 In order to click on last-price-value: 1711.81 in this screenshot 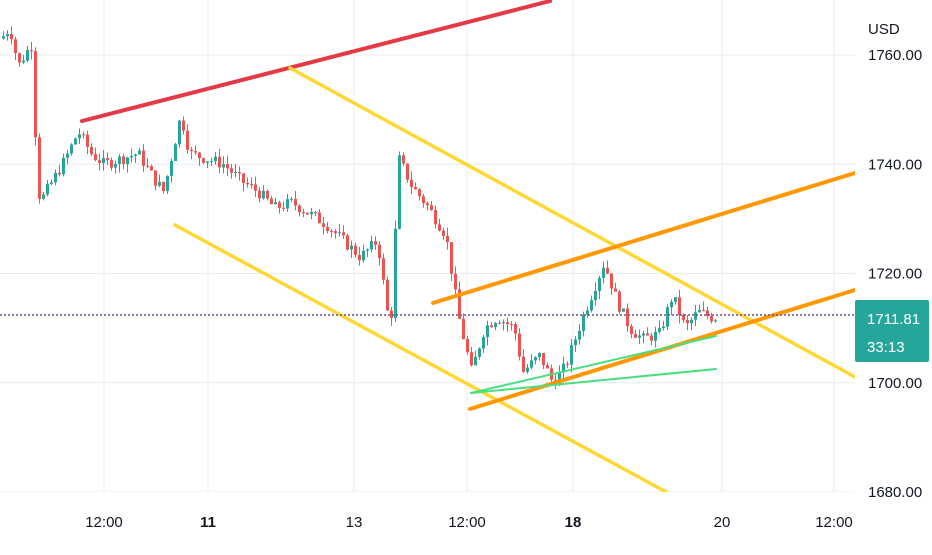, I will do `click(893, 319)`.